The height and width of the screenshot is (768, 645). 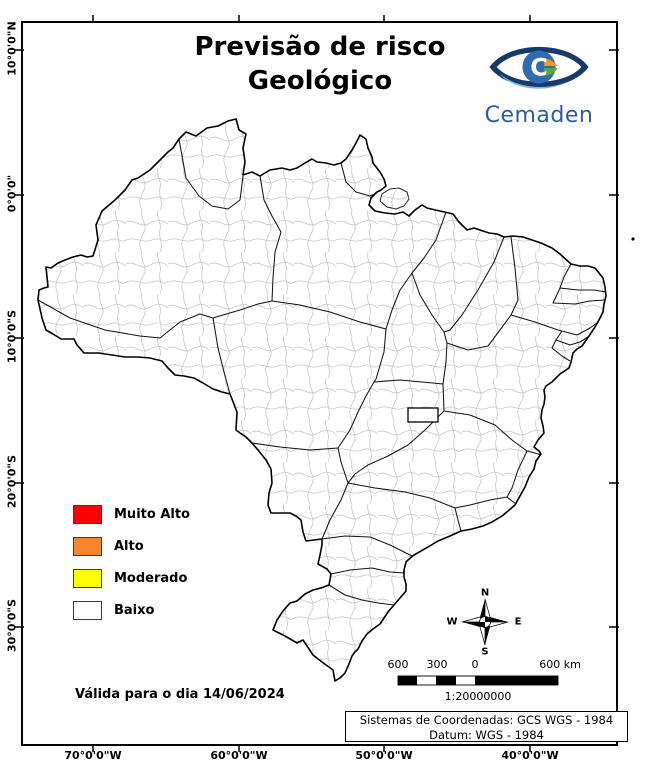 What do you see at coordinates (384, 755) in the screenshot?
I see `lon-label-50w: 50°0'0"W` at bounding box center [384, 755].